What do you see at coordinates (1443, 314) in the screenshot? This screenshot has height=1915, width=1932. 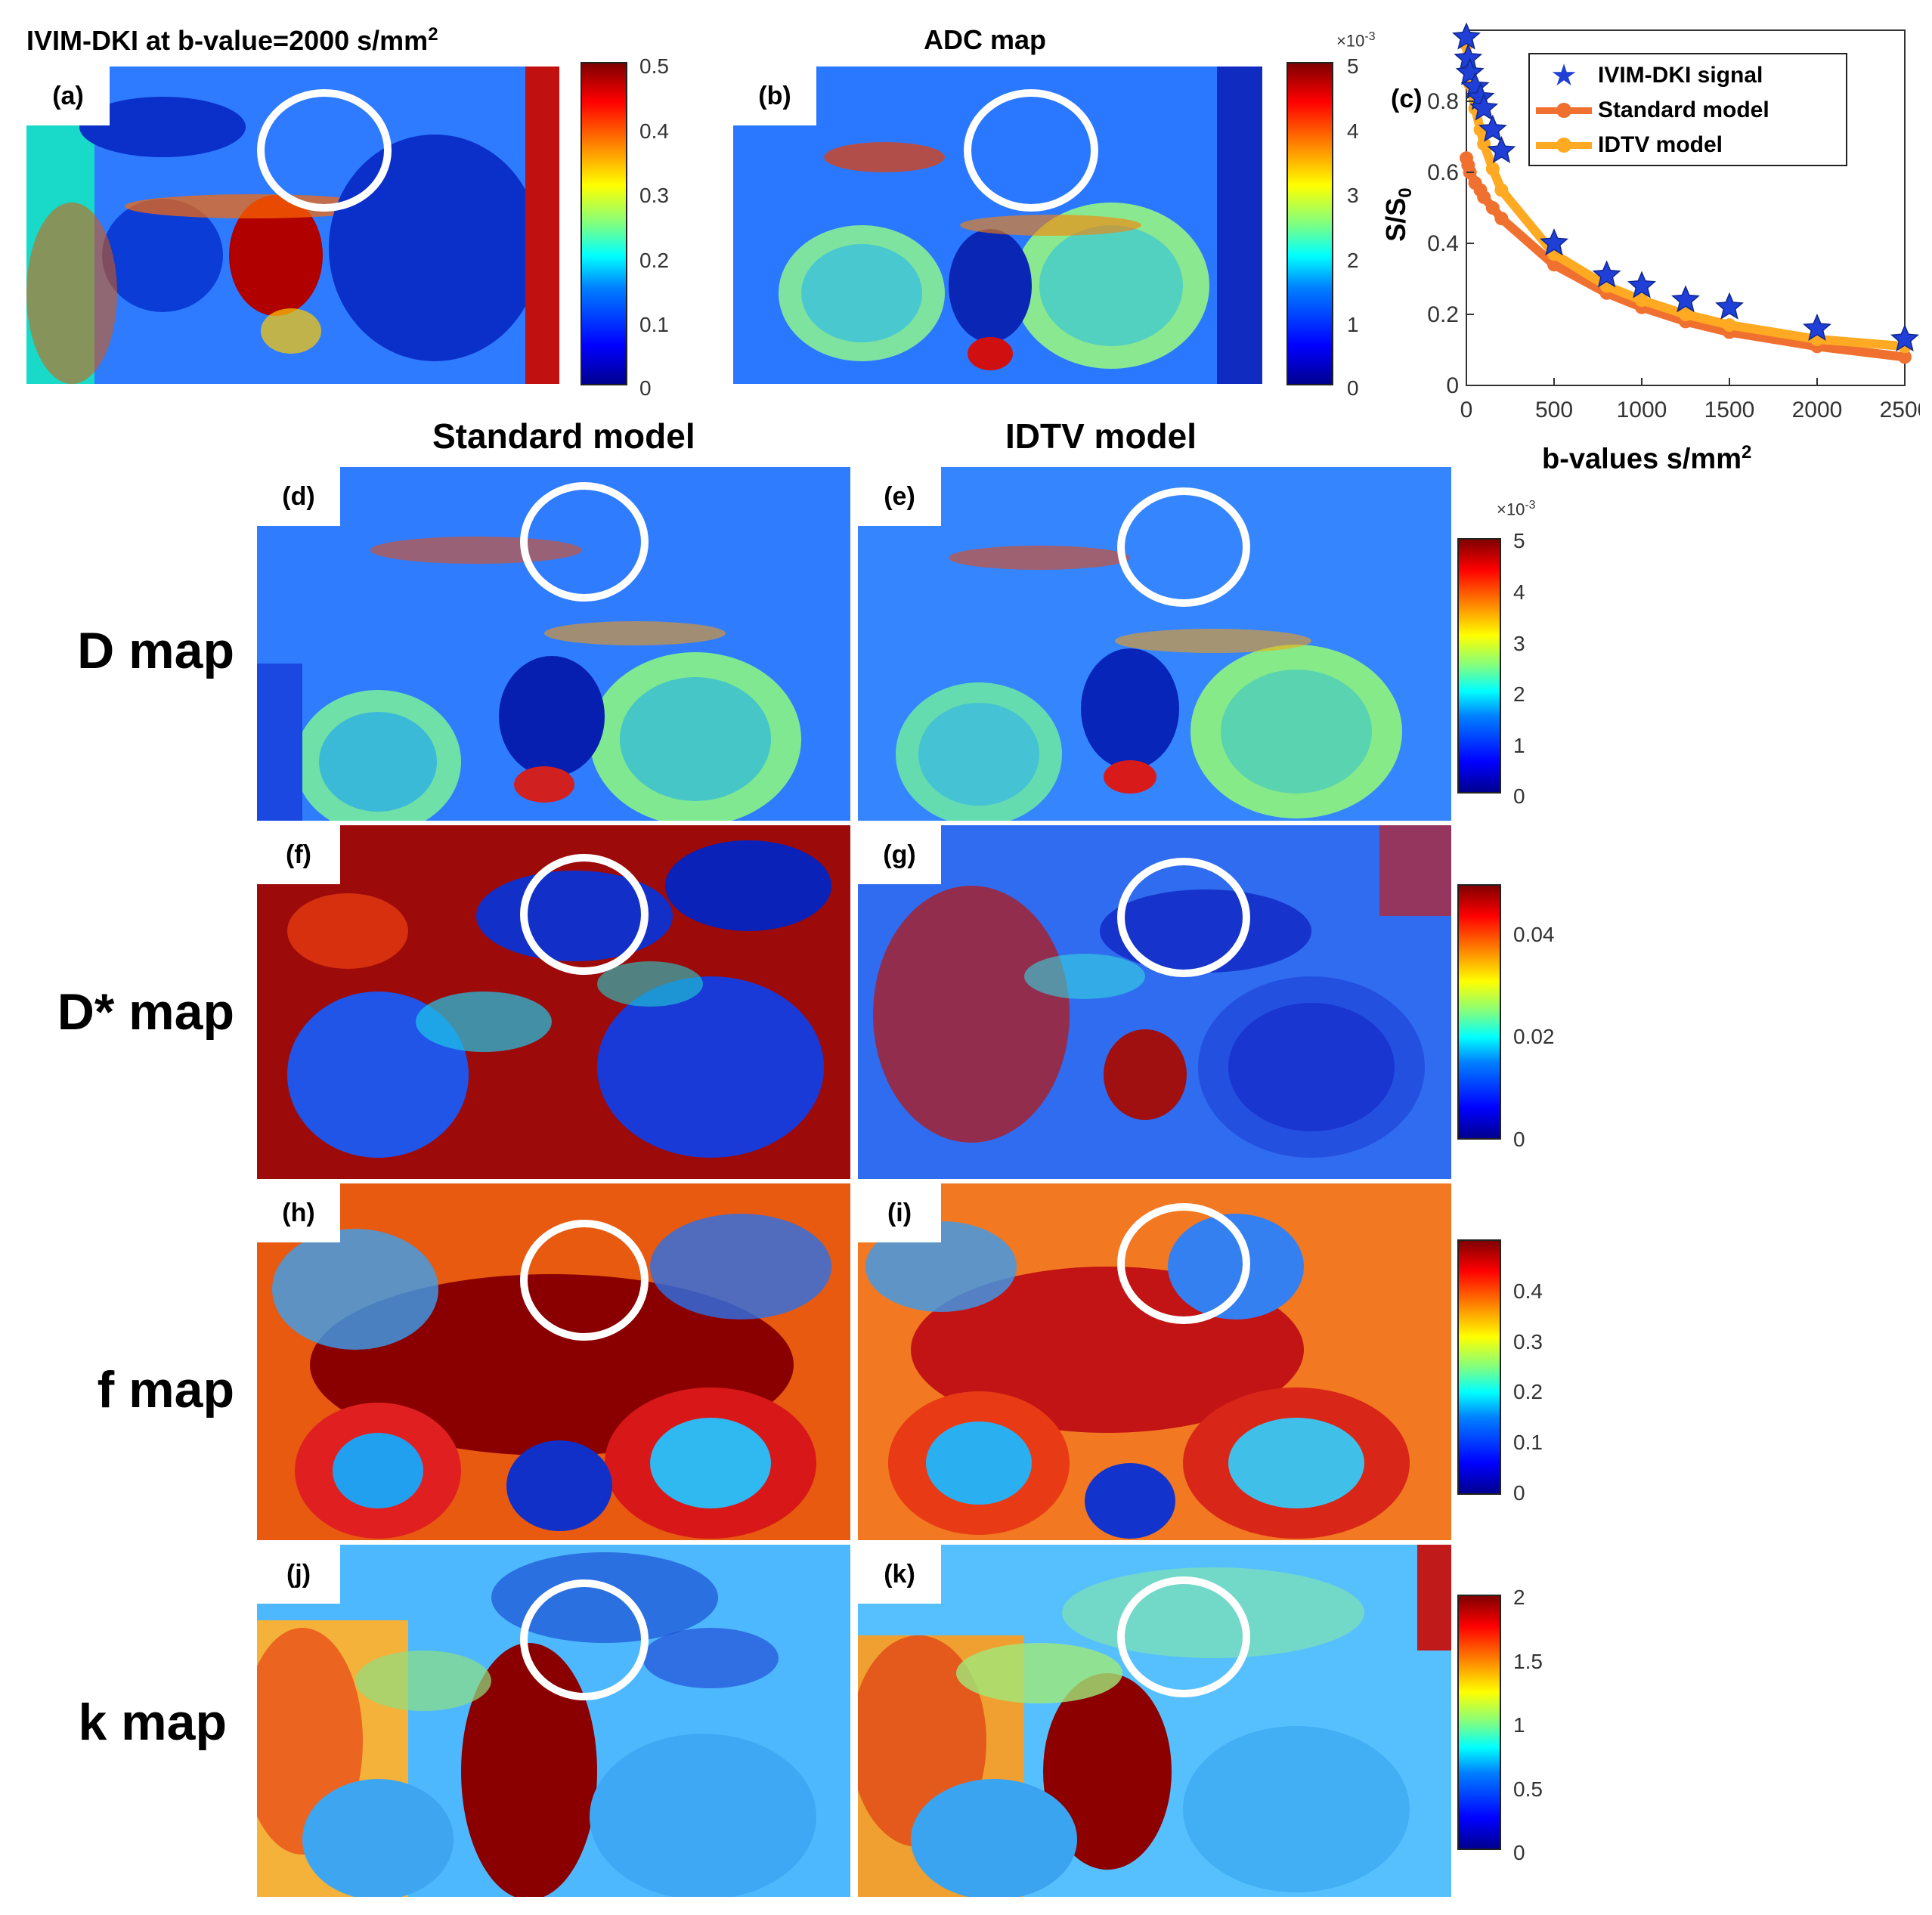 I see `y-tick-label: 0.2` at bounding box center [1443, 314].